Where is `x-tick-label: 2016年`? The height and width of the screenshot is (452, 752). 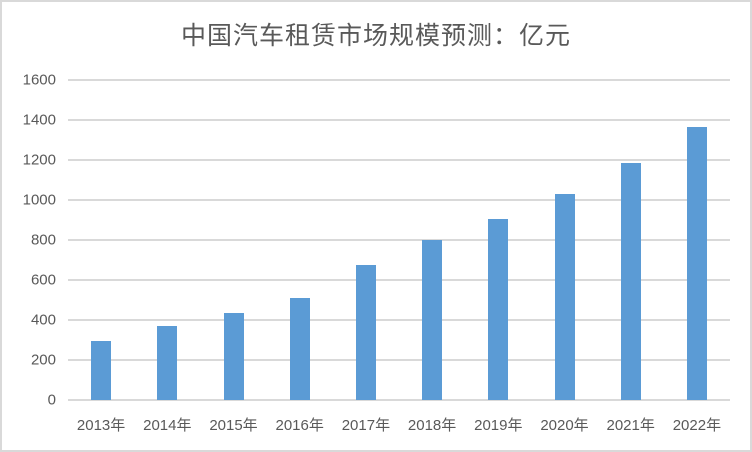 x-tick-label: 2016年 is located at coordinates (299, 425).